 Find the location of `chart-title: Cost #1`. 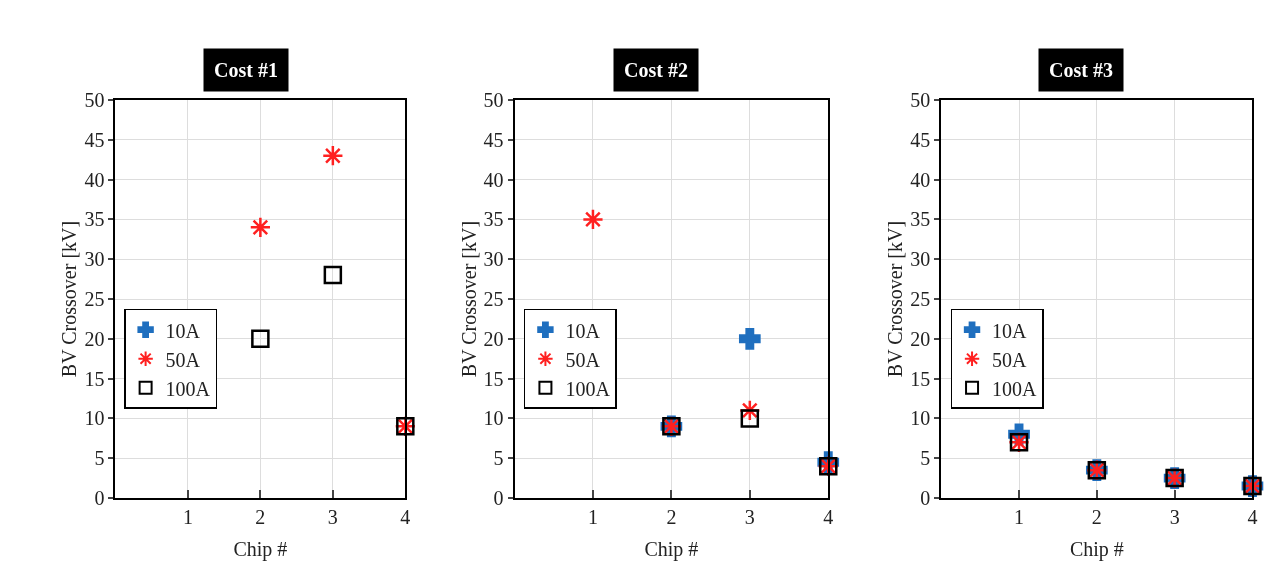

chart-title: Cost #1 is located at coordinates (246, 70).